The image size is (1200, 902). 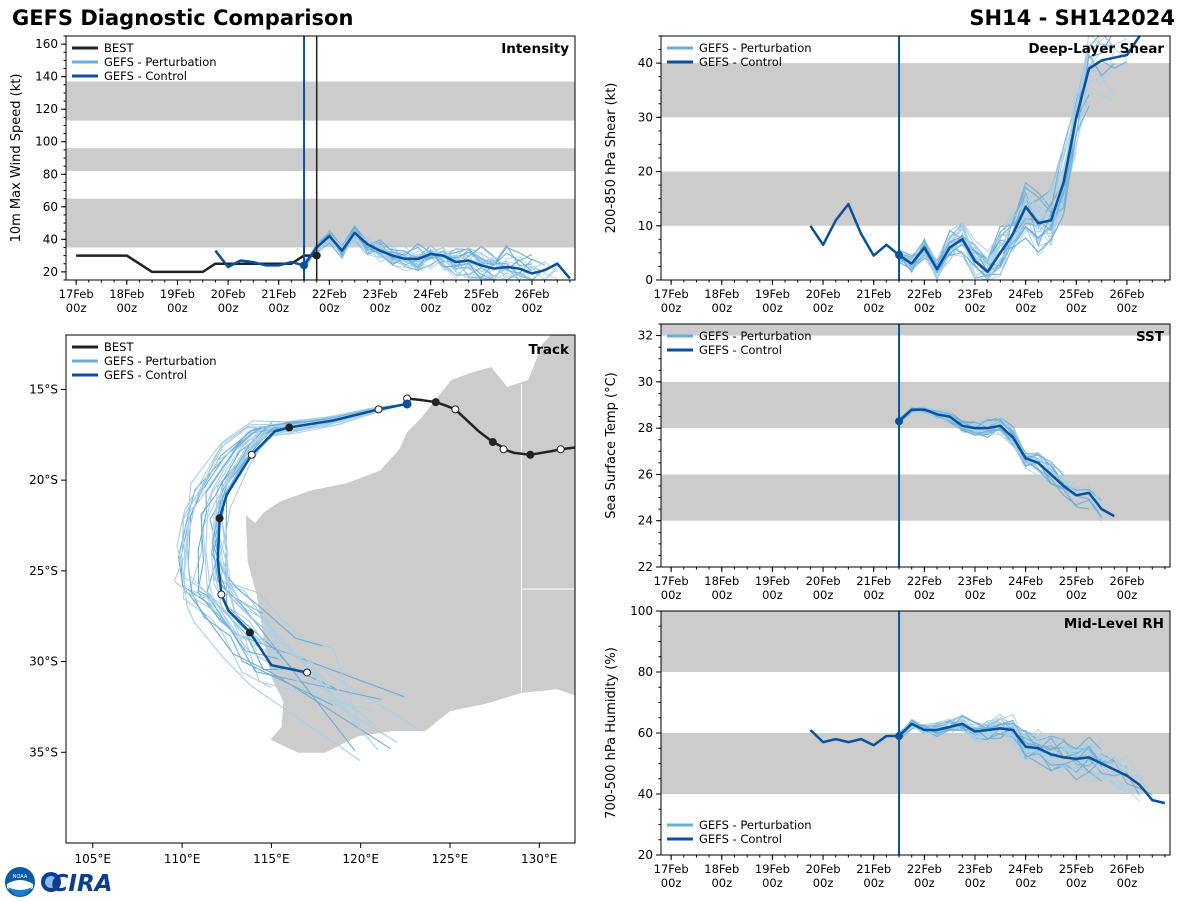 I want to click on control-track-point, so click(x=249, y=632).